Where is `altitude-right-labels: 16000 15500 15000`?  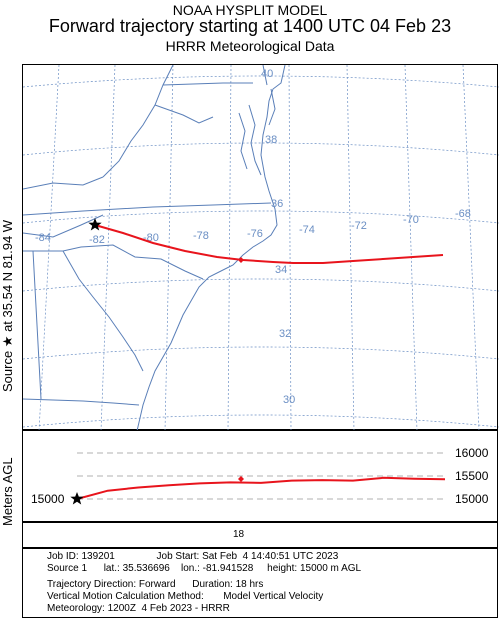 altitude-right-labels: 16000 15500 15000 is located at coordinates (472, 476).